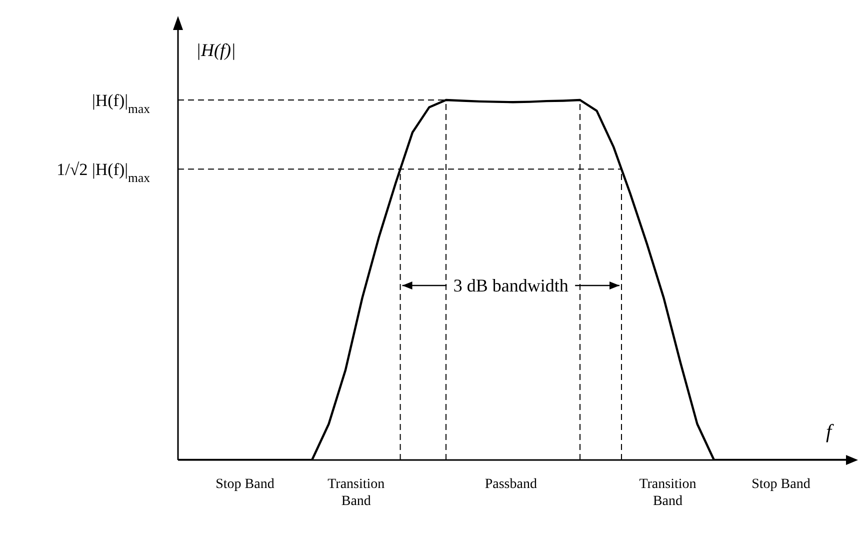 Image resolution: width=868 pixels, height=538 pixels. I want to click on text: Passband, so click(510, 484).